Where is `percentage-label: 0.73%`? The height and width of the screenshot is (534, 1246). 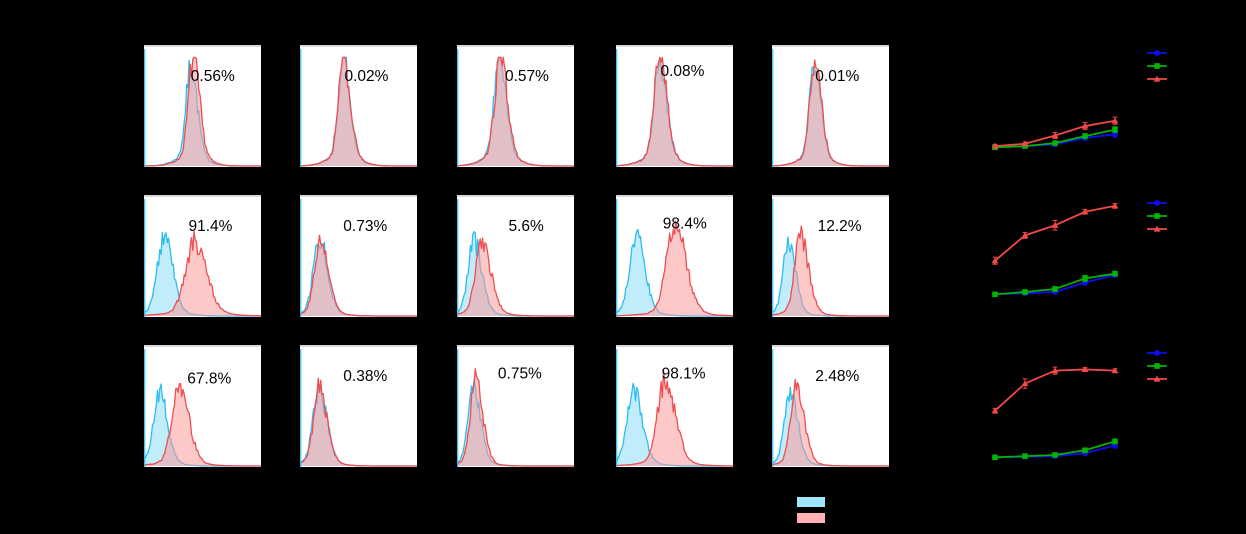 percentage-label: 0.73% is located at coordinates (365, 226).